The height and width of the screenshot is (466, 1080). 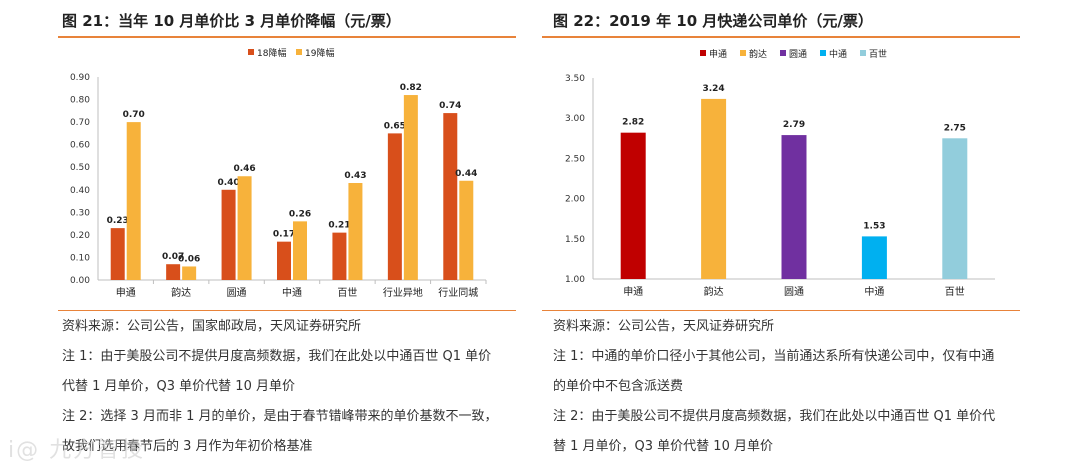 I want to click on data-label: 2.75, so click(x=955, y=128).